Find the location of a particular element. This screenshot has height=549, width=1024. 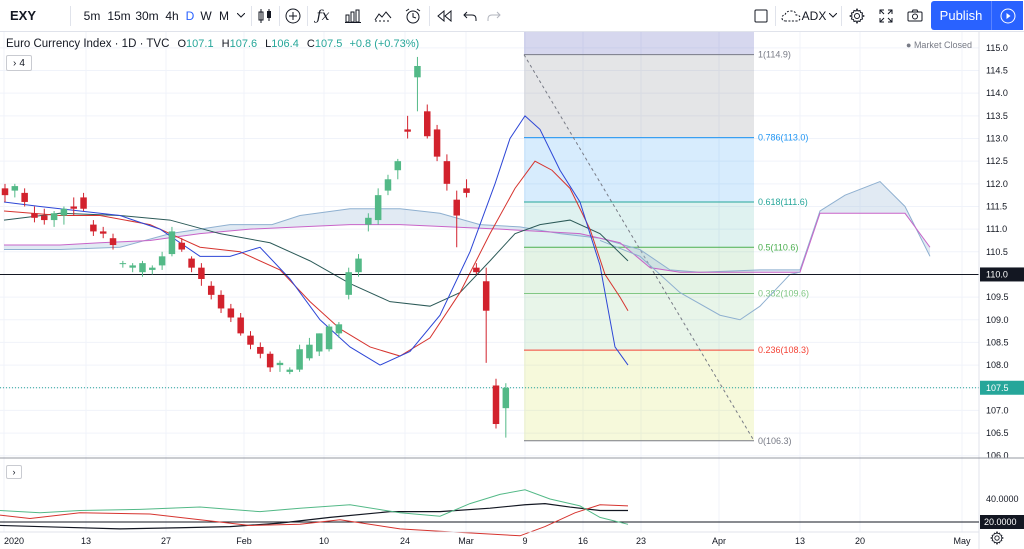

chevron-down-icon is located at coordinates (833, 15).